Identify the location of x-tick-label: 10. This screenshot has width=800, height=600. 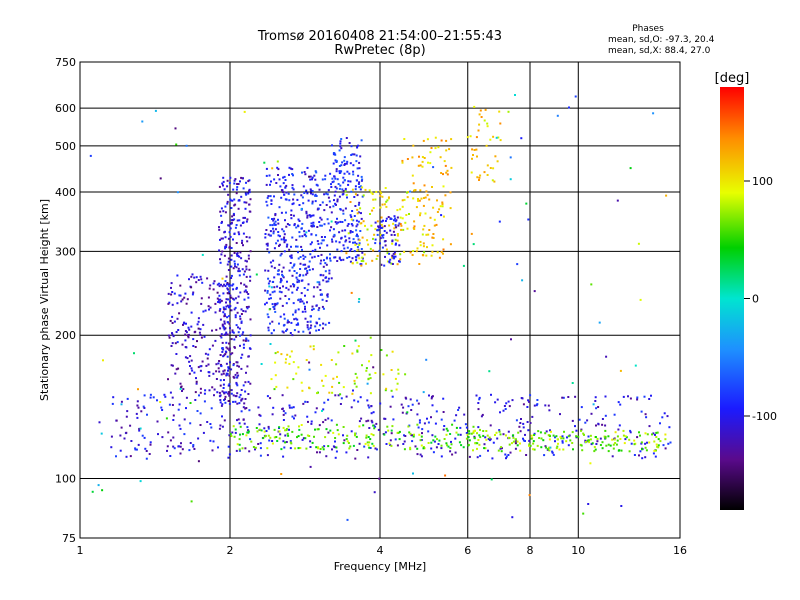
(578, 550).